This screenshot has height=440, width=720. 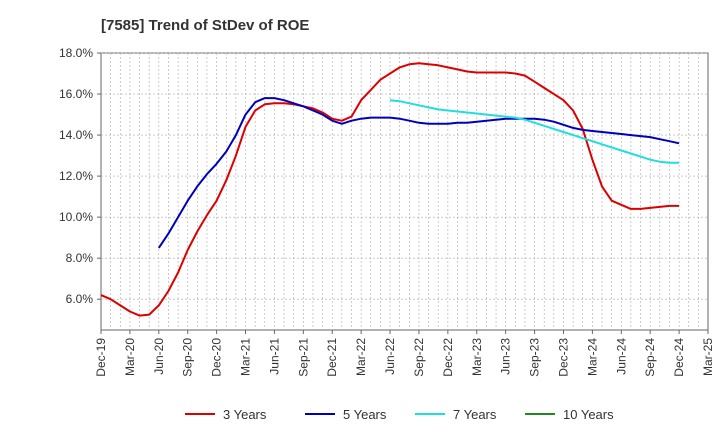 What do you see at coordinates (448, 357) in the screenshot?
I see `x-tick-label: Dec-22` at bounding box center [448, 357].